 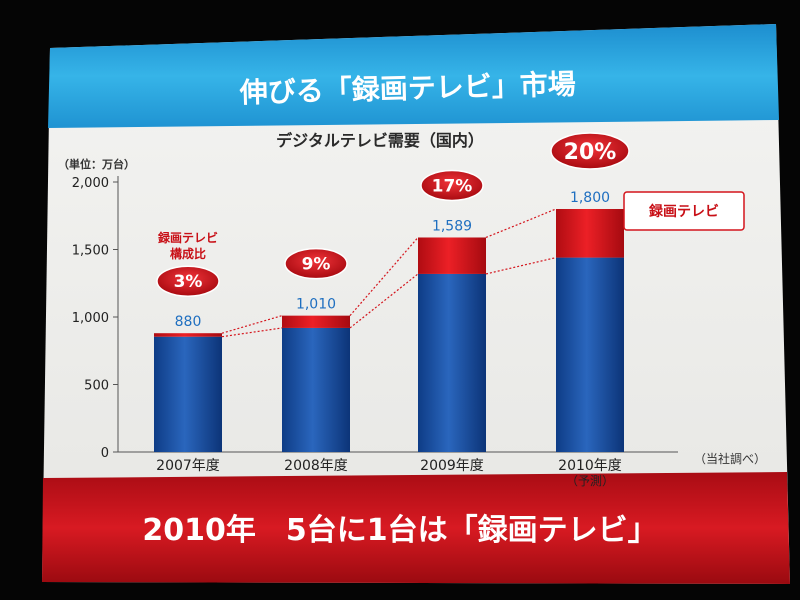 What do you see at coordinates (389, 473) in the screenshot?
I see `x-axis-labels: 2007年度 2008年度 2009年度 2010年度（予測）` at bounding box center [389, 473].